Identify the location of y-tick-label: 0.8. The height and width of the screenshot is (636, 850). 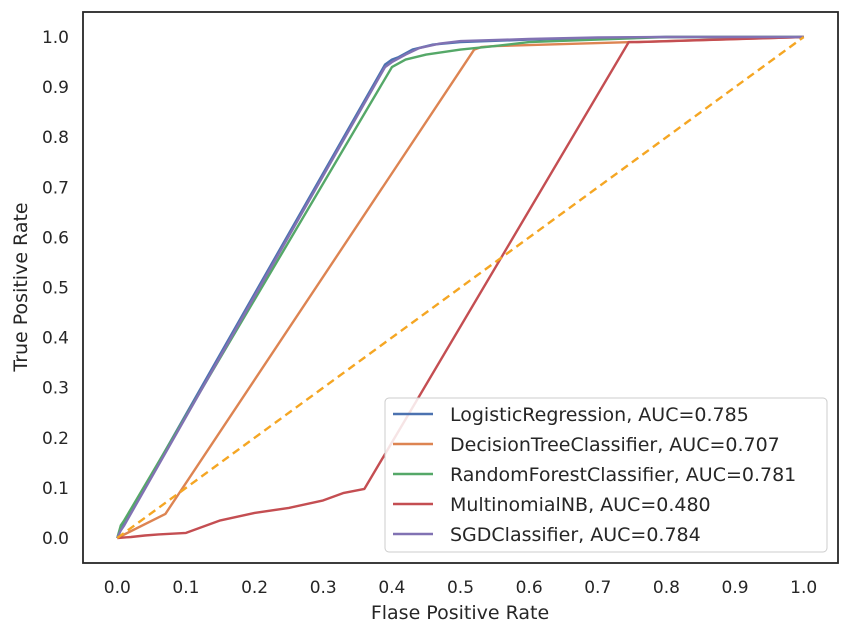
(55, 138).